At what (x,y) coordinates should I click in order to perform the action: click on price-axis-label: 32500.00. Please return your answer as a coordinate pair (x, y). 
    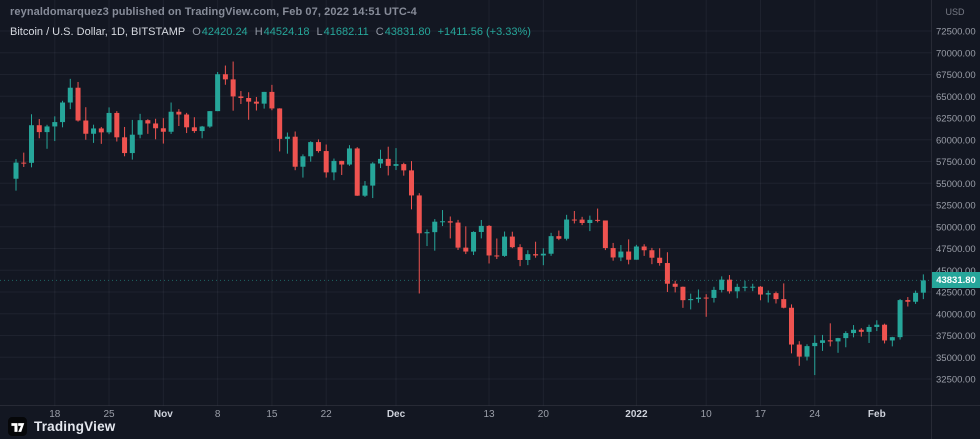
    Looking at the image, I should click on (956, 380).